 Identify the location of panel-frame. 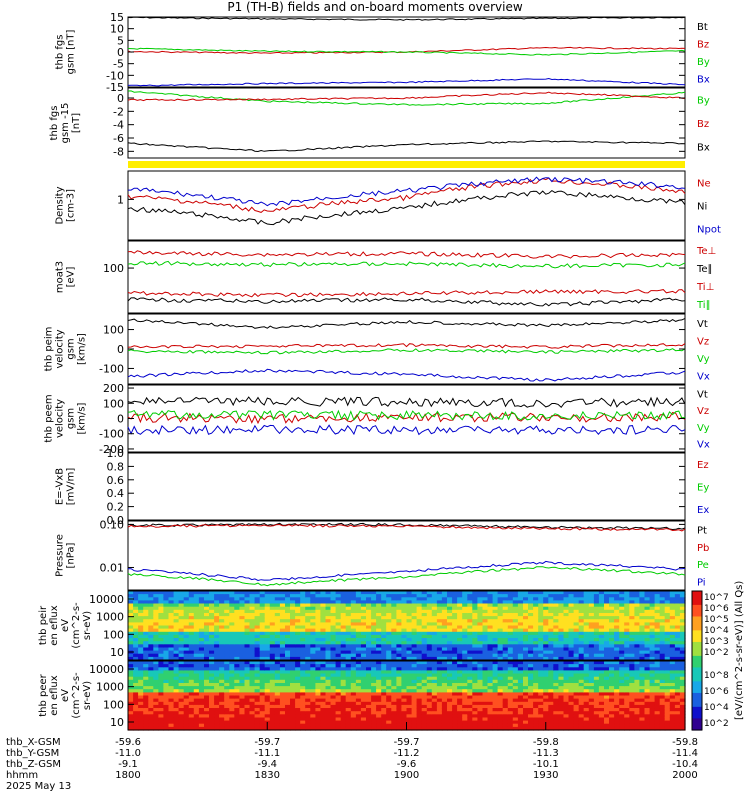
(406, 555).